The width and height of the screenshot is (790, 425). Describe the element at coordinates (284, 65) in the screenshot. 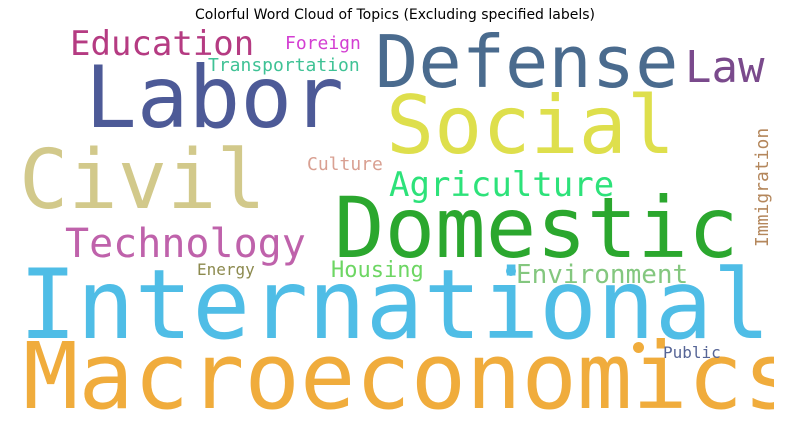

I see `word-transportation: Transportation` at that location.